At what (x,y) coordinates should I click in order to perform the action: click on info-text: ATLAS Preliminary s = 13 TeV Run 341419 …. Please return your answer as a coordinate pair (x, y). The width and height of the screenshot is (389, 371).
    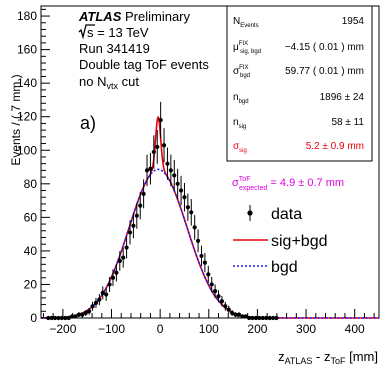
    Looking at the image, I should click on (143, 71).